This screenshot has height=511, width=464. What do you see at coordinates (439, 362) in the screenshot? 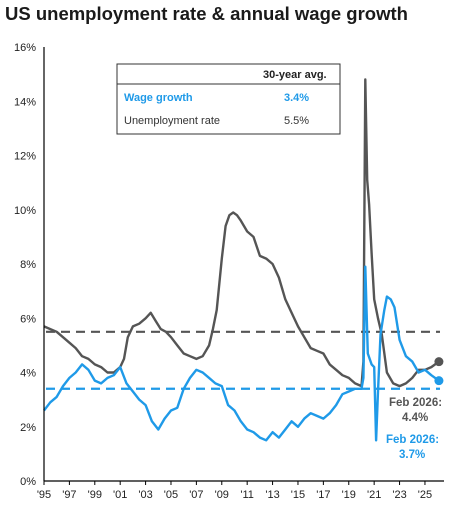
I see `unemployment-endpoint-marker` at bounding box center [439, 362].